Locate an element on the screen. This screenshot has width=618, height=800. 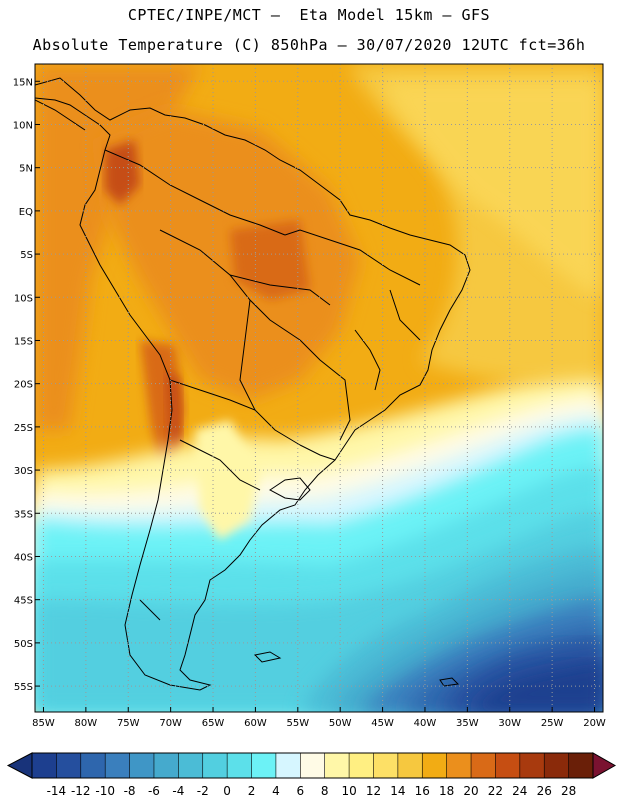
lat-tick-label: 25S is located at coordinates (23, 428).